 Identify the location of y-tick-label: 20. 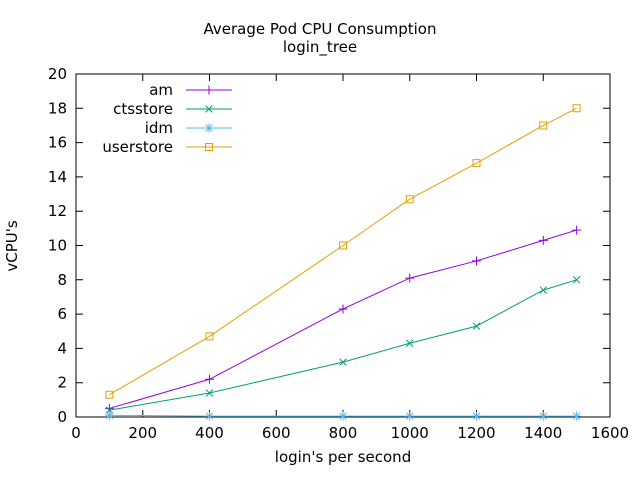
(57, 74).